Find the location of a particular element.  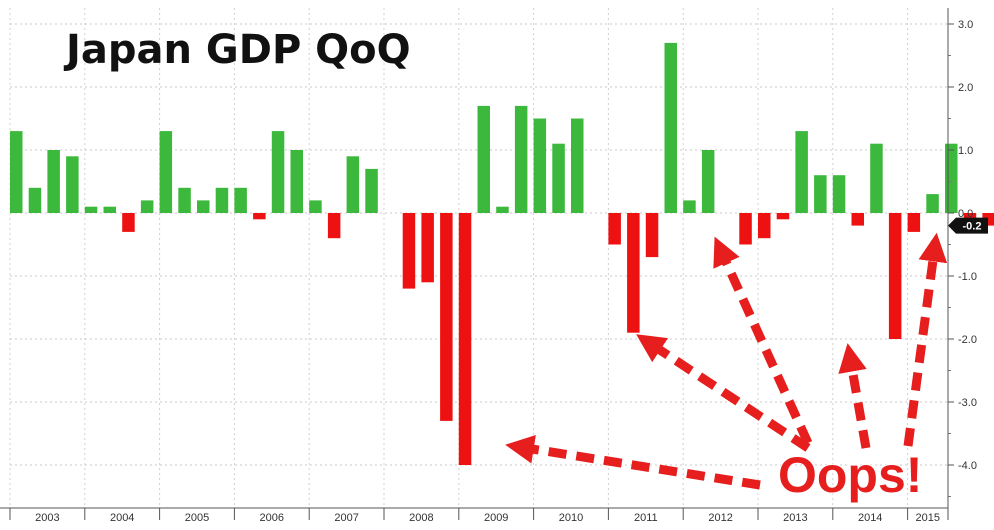

x-tick-label: 2005 is located at coordinates (197, 518).